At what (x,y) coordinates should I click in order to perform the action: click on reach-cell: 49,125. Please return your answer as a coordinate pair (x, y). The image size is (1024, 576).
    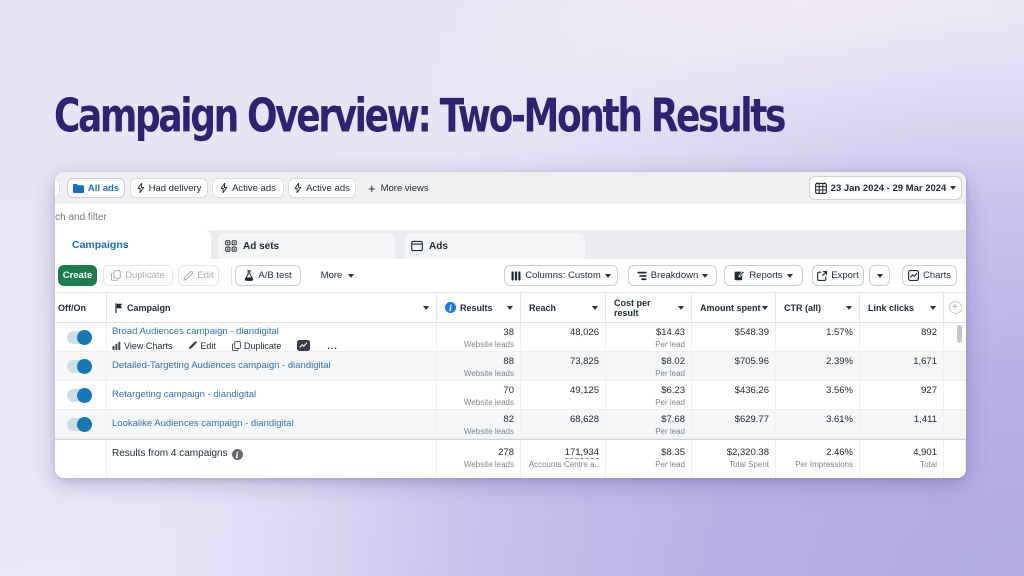
    Looking at the image, I should click on (563, 395).